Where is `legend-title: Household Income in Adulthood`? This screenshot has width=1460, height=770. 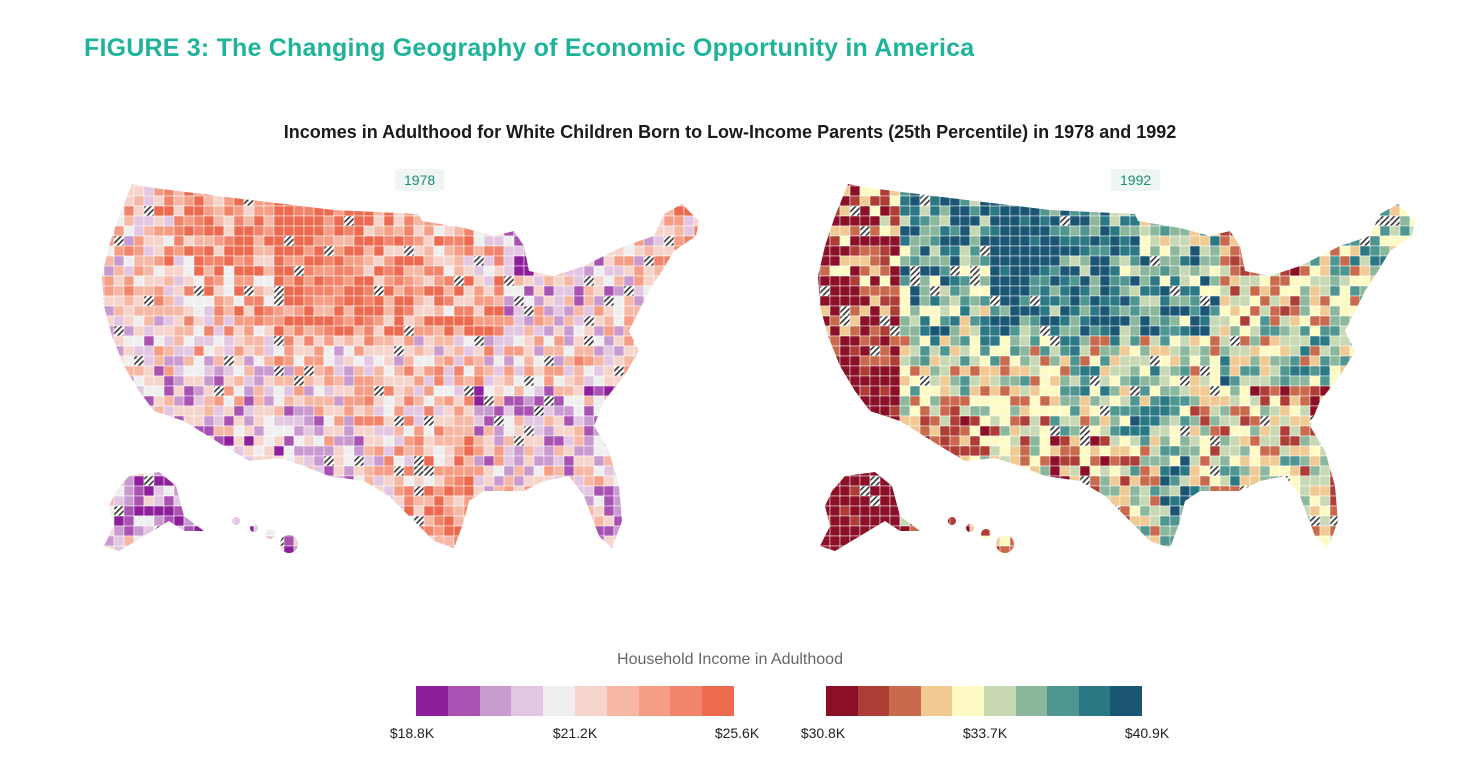 legend-title: Household Income in Adulthood is located at coordinates (730, 659).